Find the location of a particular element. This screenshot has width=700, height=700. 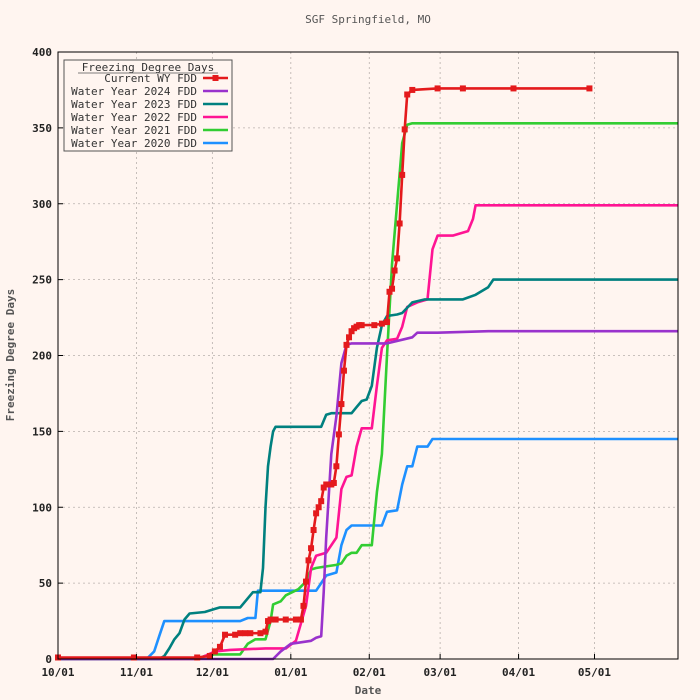

y-tick-label: 350 is located at coordinates (42, 128).